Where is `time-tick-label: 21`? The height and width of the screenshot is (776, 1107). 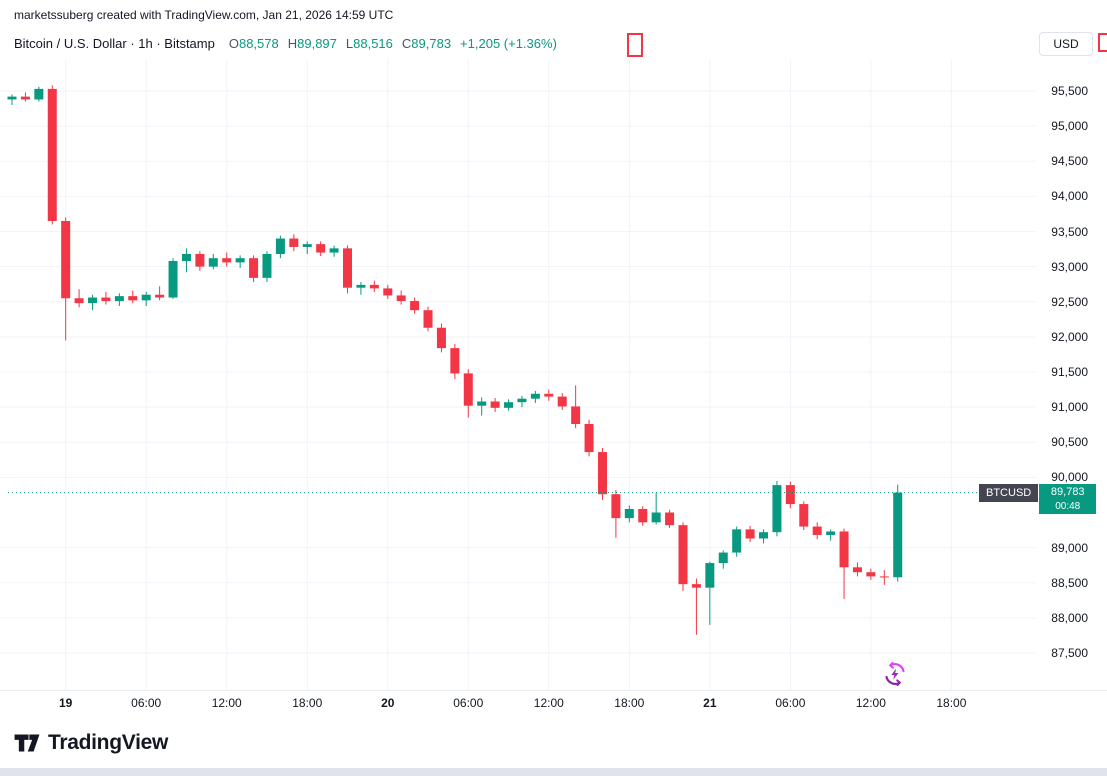 time-tick-label: 21 is located at coordinates (710, 703).